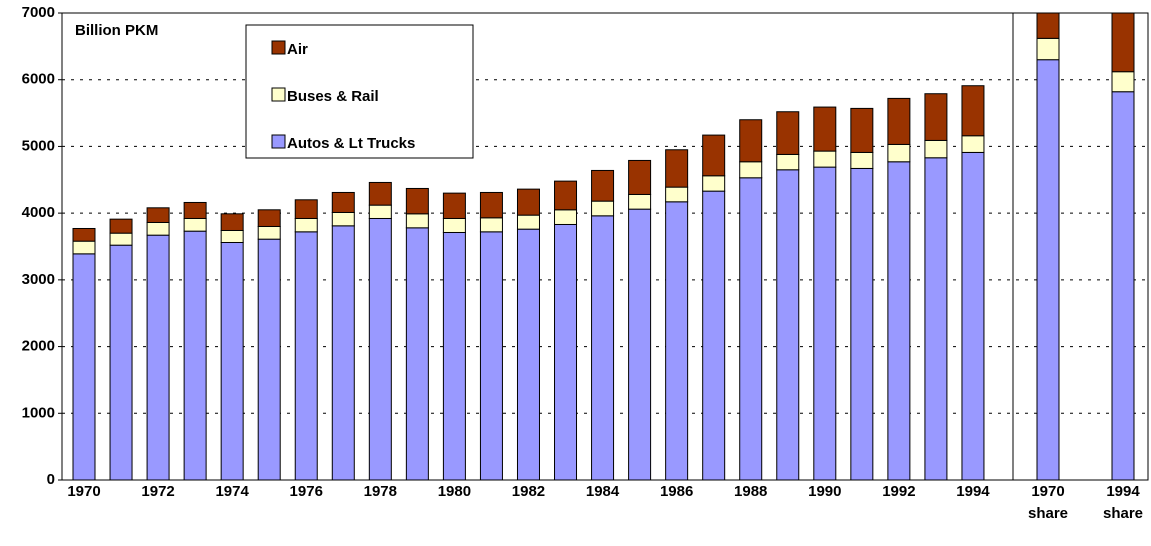  What do you see at coordinates (306, 491) in the screenshot?
I see `x-tick-label: 1976` at bounding box center [306, 491].